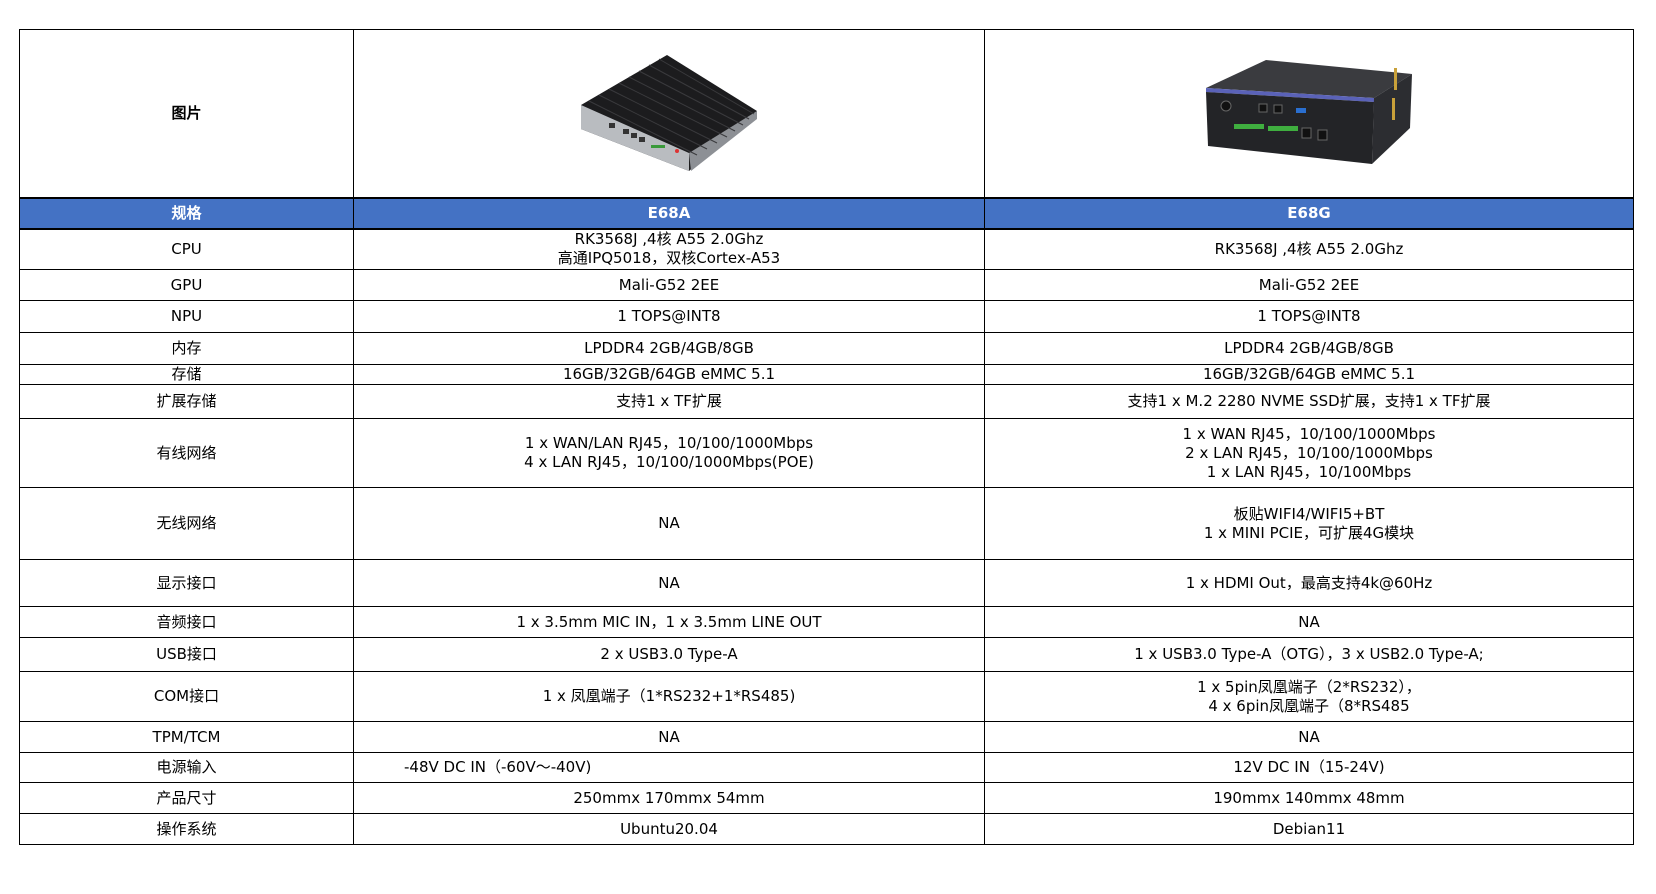  I want to click on e68a-value: 1 TOPS@INT8, so click(669, 316).